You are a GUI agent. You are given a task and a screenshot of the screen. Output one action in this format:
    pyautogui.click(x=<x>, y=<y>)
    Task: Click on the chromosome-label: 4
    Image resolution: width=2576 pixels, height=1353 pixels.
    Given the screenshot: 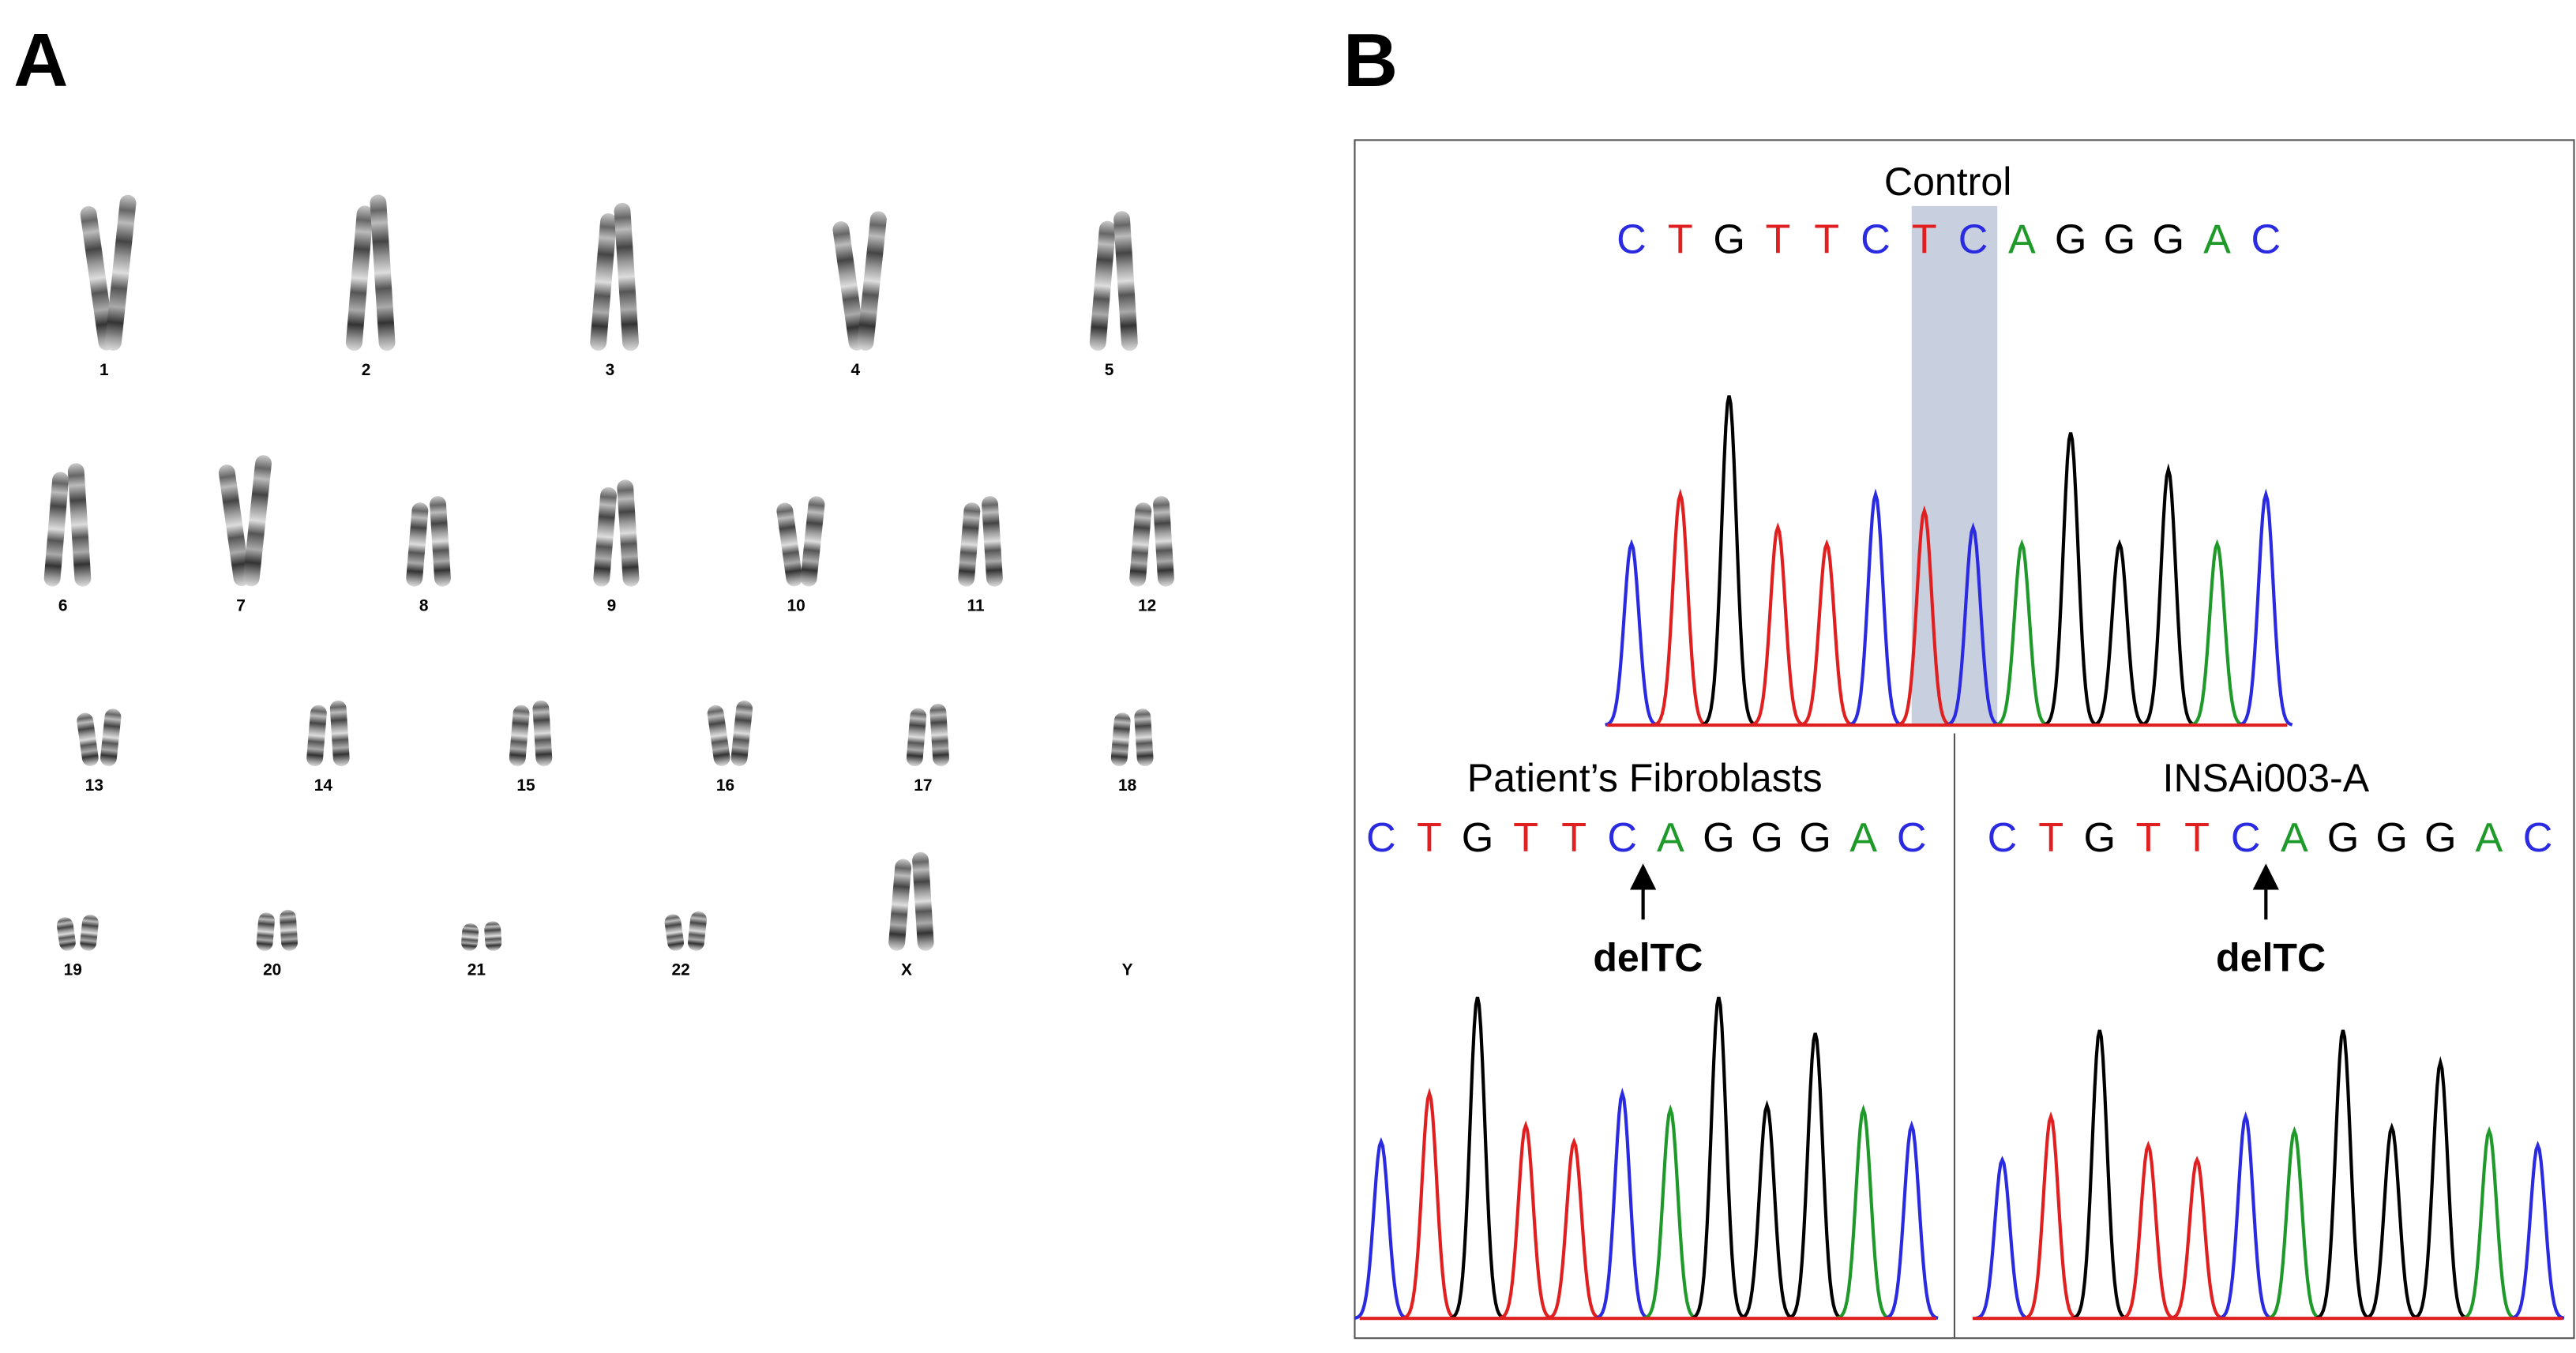 What is the action you would take?
    pyautogui.click(x=855, y=370)
    